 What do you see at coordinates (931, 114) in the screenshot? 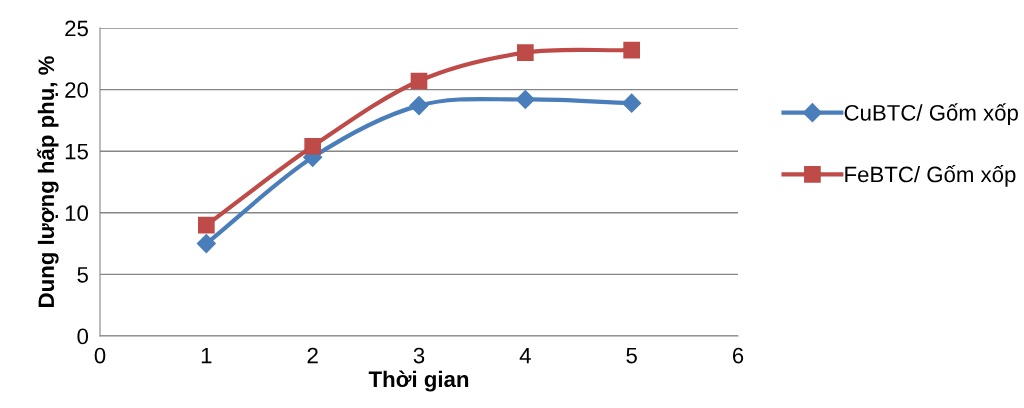
I see `legend-label: CuBTC/ Gốm xốp` at bounding box center [931, 114].